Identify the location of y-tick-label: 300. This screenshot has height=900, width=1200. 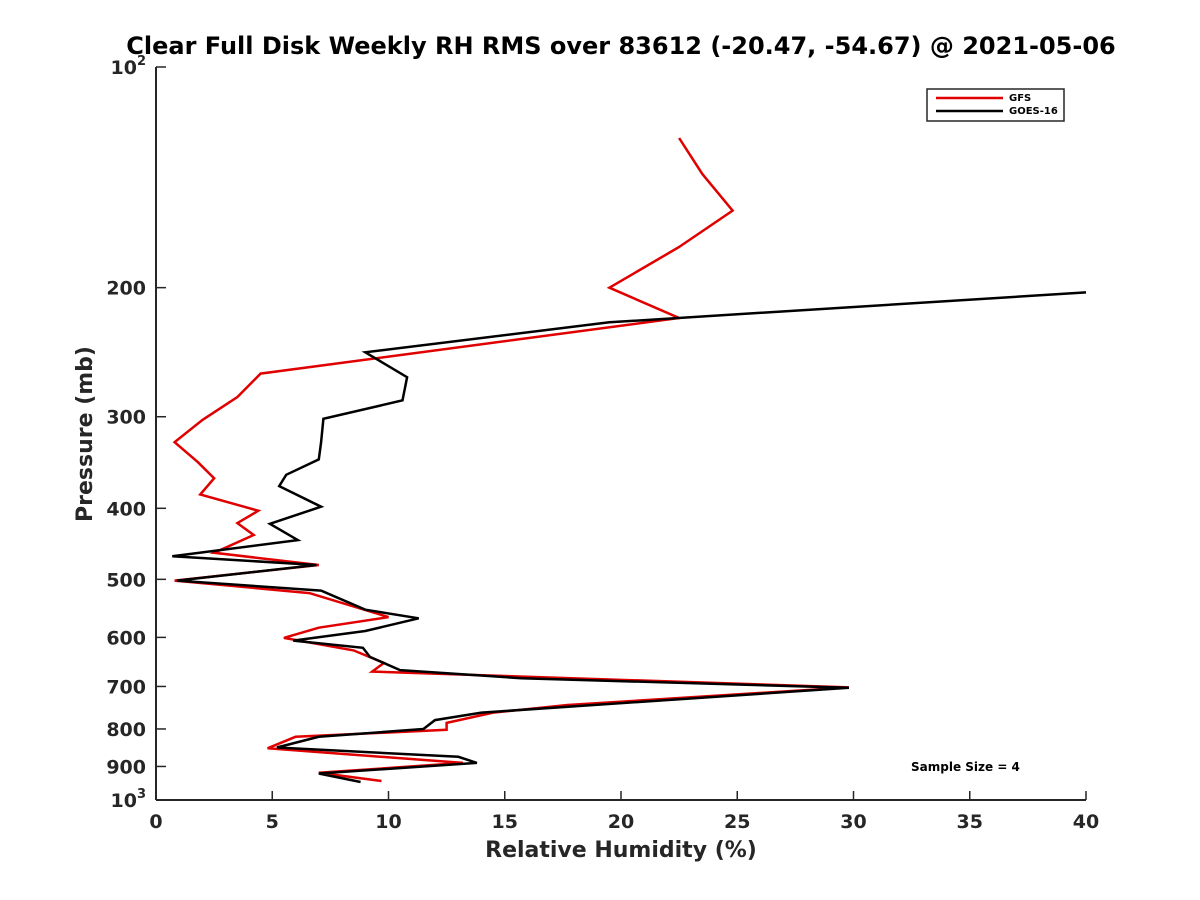
(126, 418).